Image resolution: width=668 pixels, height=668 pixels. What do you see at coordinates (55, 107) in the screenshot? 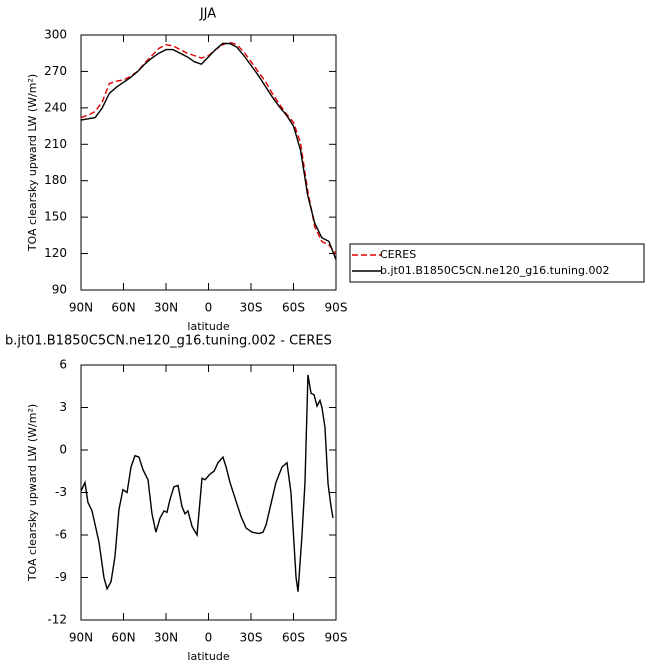
I see `y-tick-label: 240` at bounding box center [55, 107].